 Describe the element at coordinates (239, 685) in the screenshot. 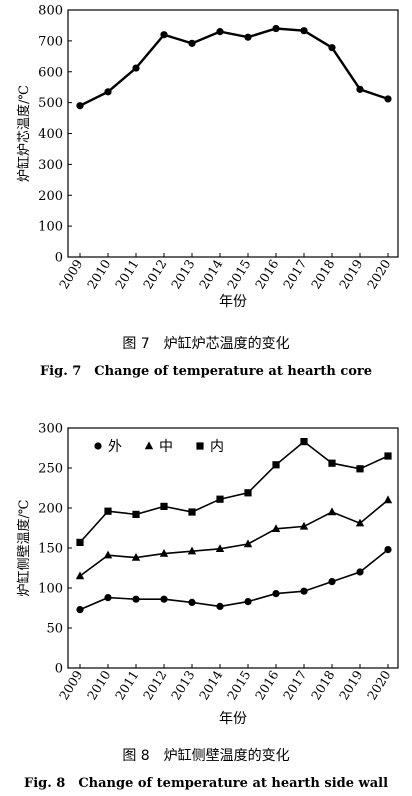

I see `chart2-x-tick-label: 2015` at that location.